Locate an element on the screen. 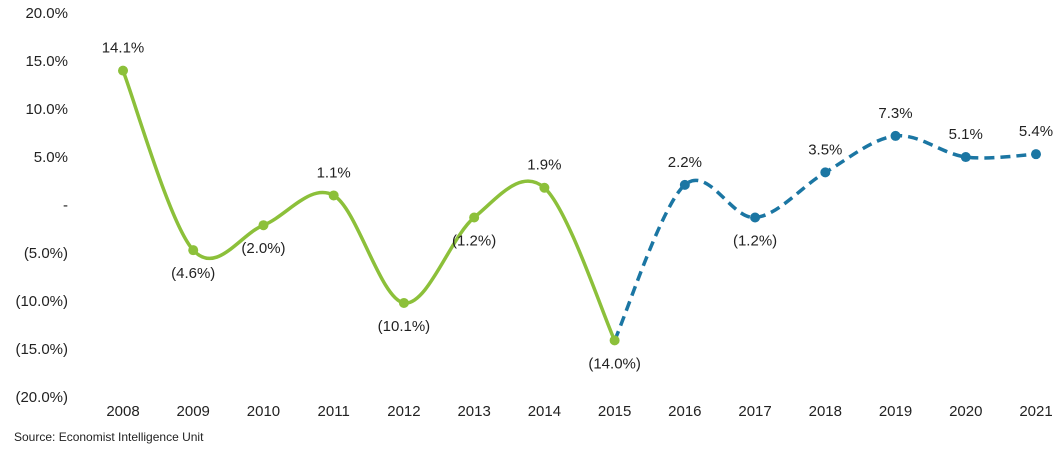 The width and height of the screenshot is (1058, 451). data-label: (4.6%) is located at coordinates (193, 273).